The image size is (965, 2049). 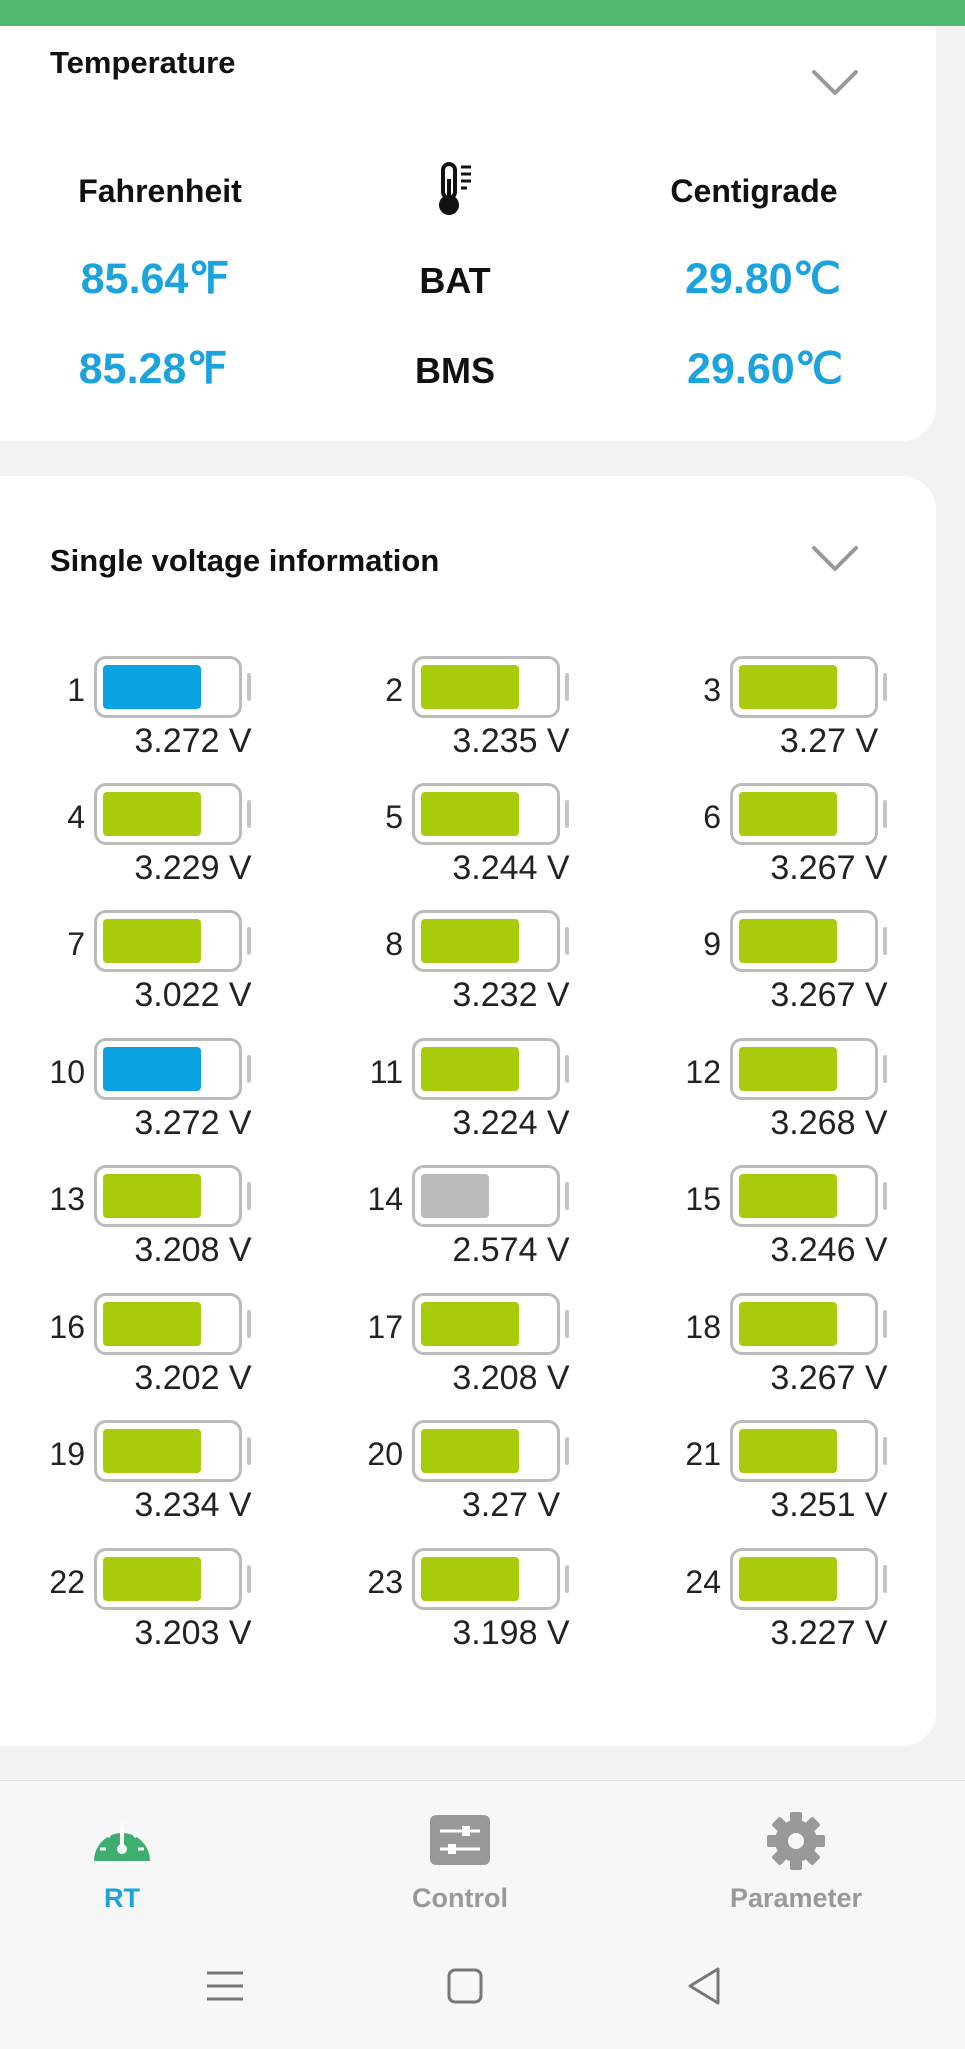 I want to click on cell-voltage-value: 3.198 V, so click(x=511, y=1633).